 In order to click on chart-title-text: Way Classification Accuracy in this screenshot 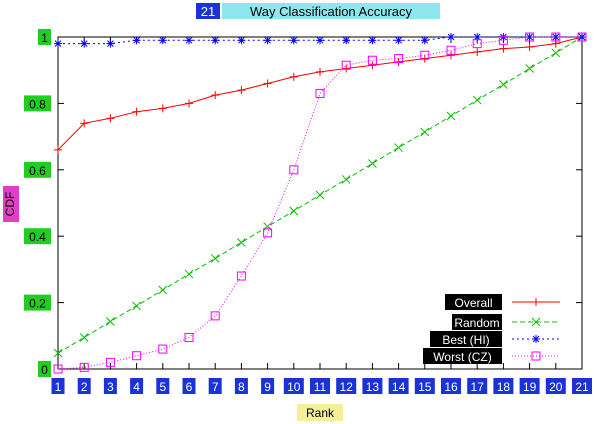, I will do `click(331, 11)`.